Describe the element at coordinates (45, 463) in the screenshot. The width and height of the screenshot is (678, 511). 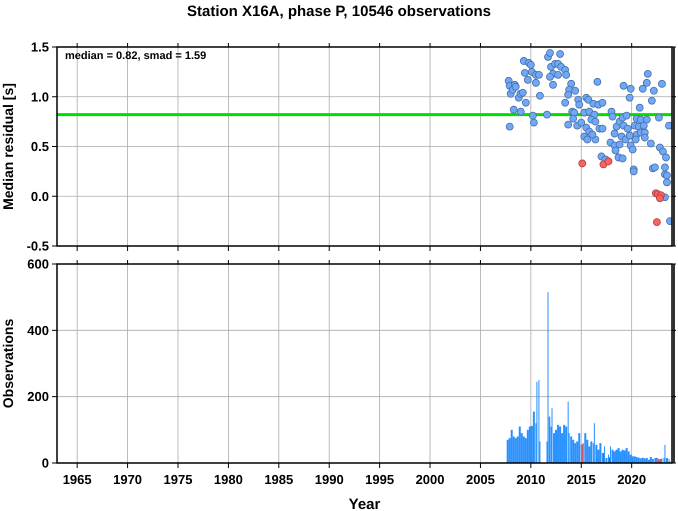
I see `y-tick-label: 0` at that location.